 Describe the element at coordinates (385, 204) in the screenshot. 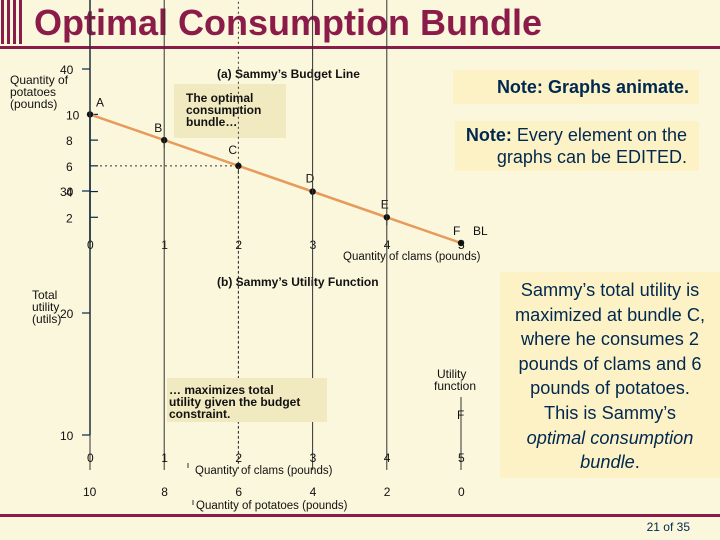

I see `chart-a-point-label: E` at that location.